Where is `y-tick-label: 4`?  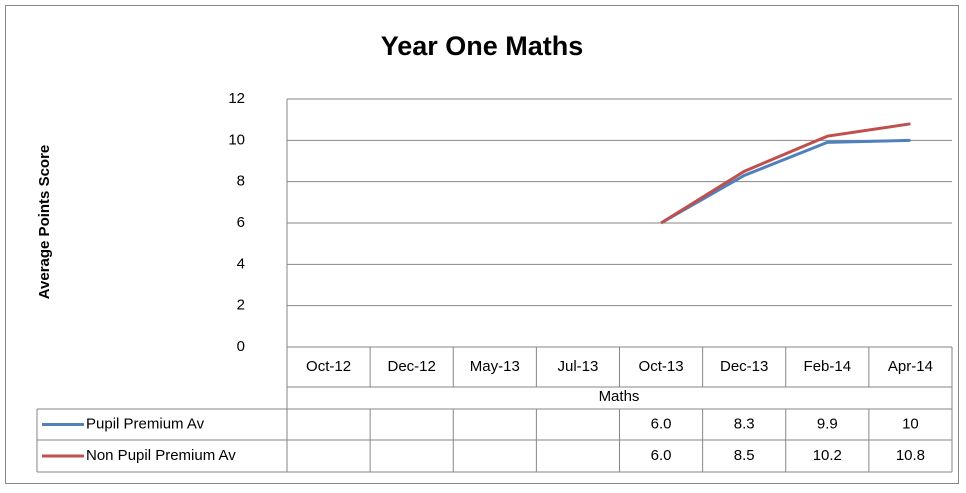 y-tick-label: 4 is located at coordinates (241, 263).